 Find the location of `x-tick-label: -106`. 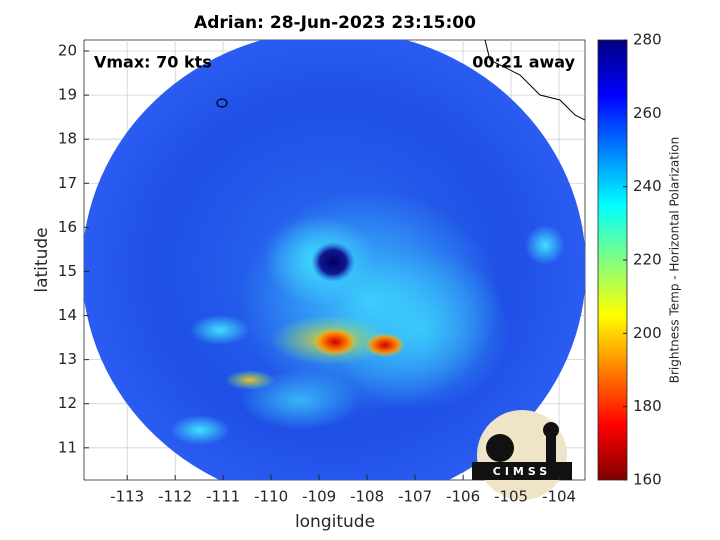

x-tick-label: -106 is located at coordinates (463, 497).